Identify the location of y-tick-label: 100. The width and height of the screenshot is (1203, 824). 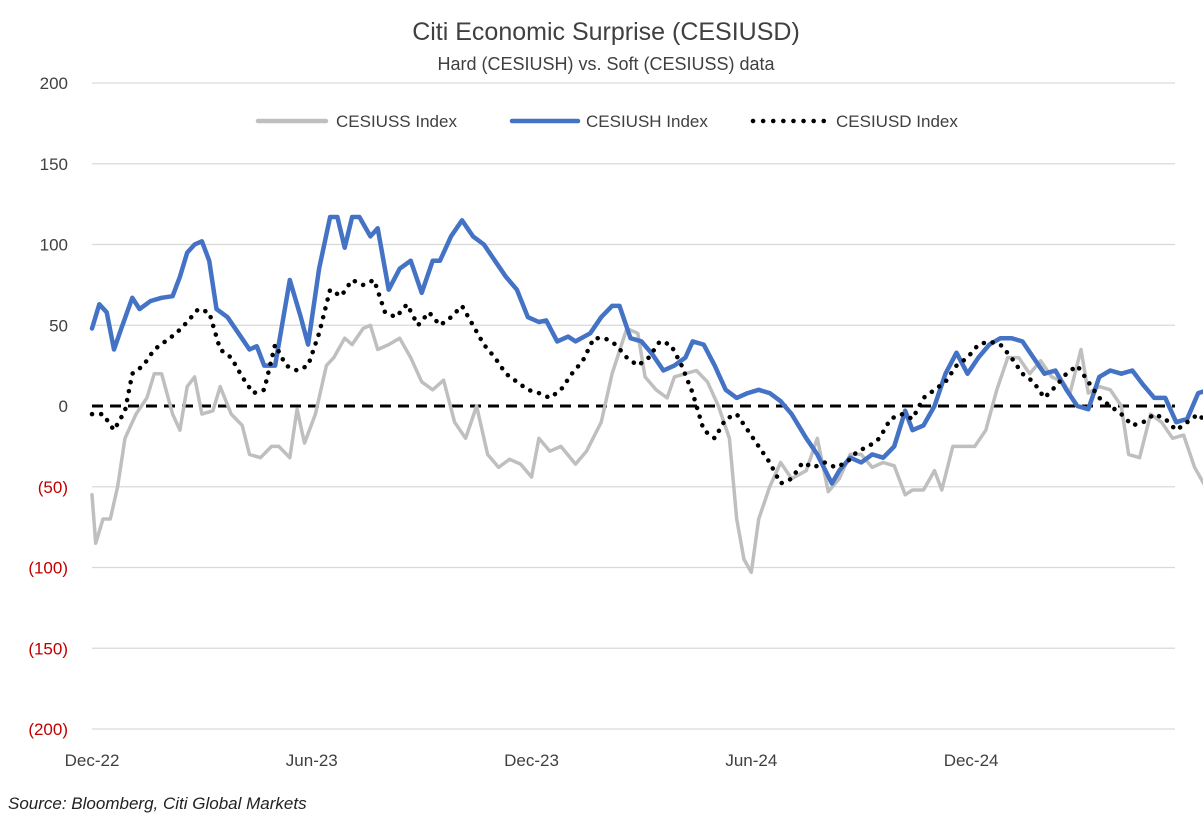
(54, 245).